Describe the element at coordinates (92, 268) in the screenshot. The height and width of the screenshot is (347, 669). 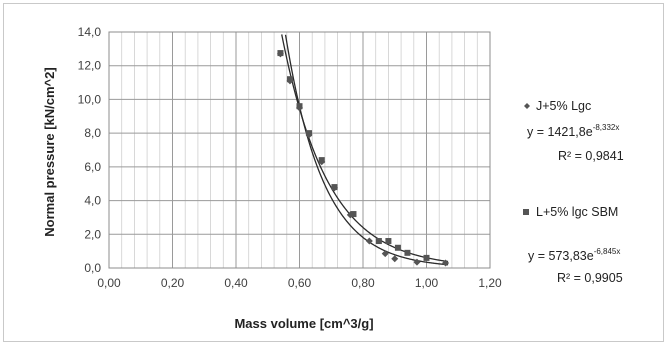
I see `y-tick-label: 0,0` at that location.